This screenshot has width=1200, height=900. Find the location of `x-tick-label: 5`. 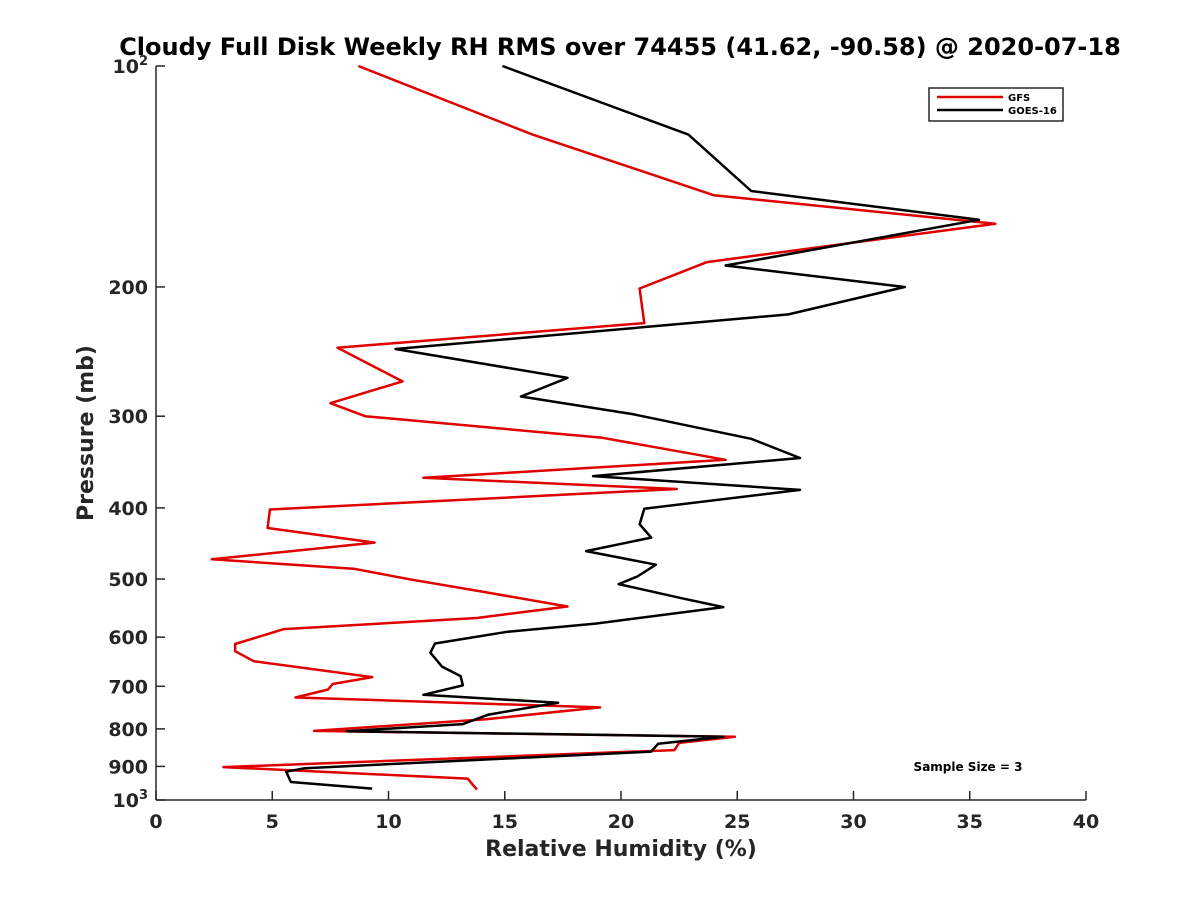

x-tick-label: 5 is located at coordinates (272, 822).